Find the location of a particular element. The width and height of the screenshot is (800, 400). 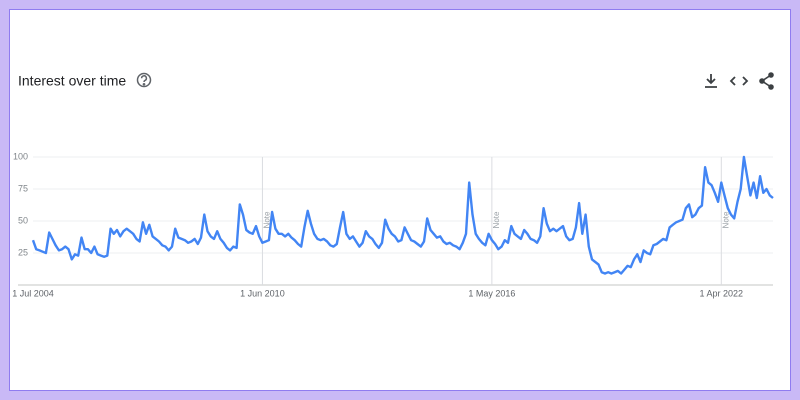

chart-title: Interest over time is located at coordinates (72, 81).